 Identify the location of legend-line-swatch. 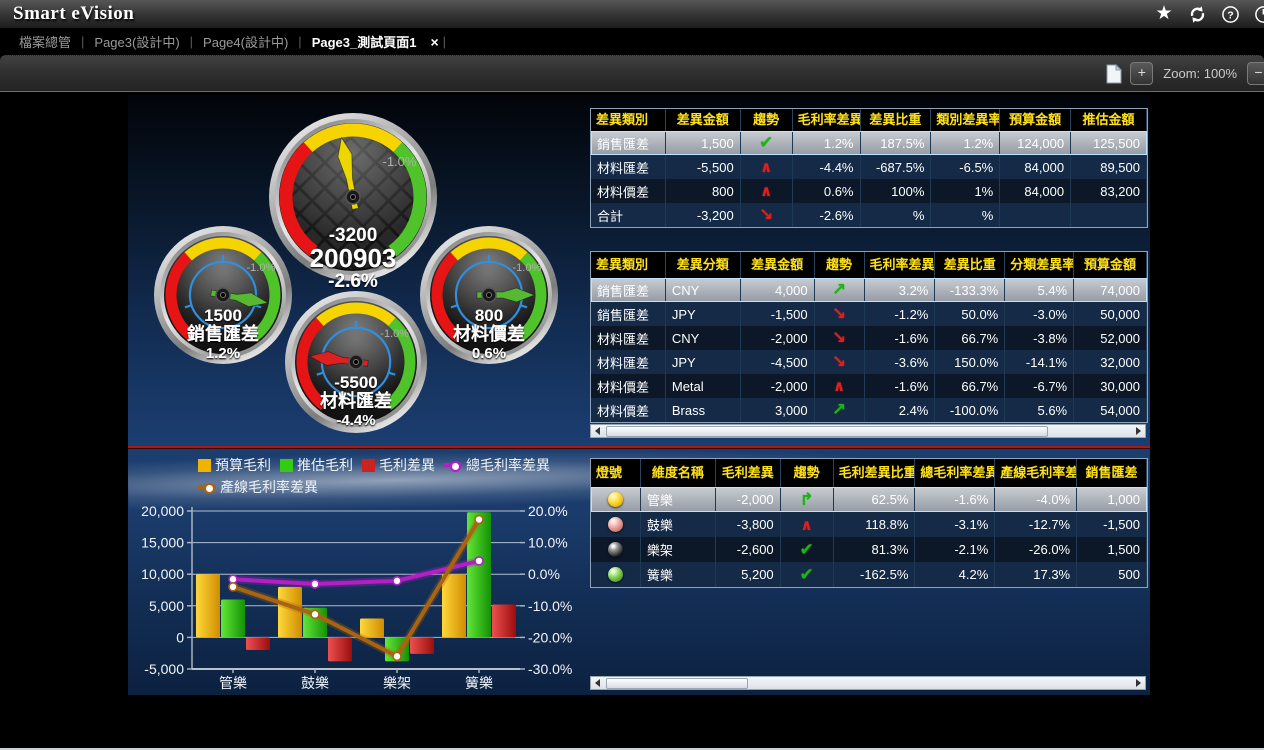
(453, 466).